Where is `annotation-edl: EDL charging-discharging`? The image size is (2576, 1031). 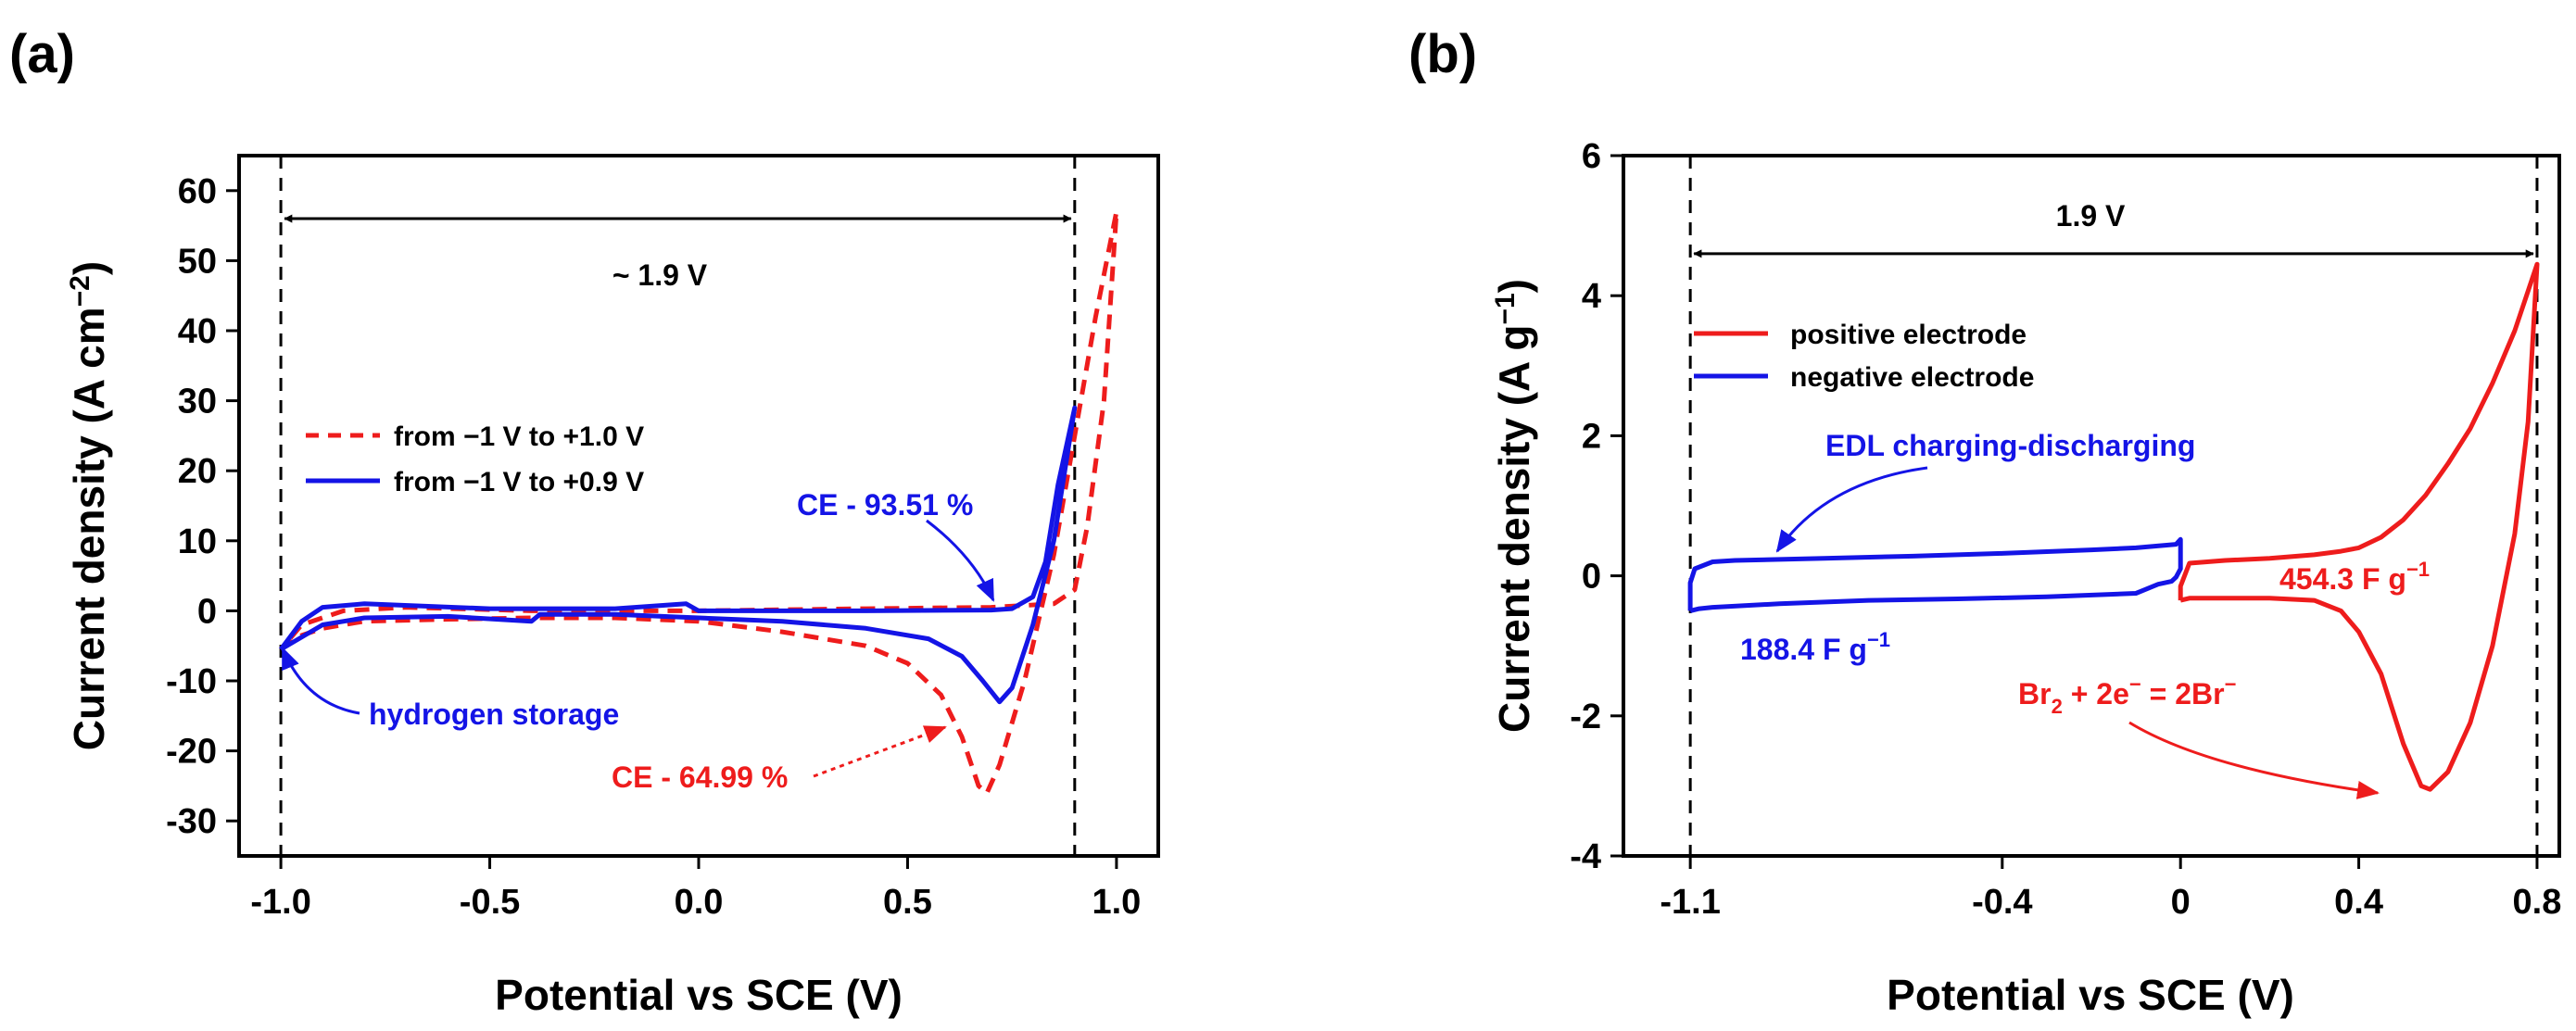
annotation-edl: EDL charging-discharging is located at coordinates (2010, 445).